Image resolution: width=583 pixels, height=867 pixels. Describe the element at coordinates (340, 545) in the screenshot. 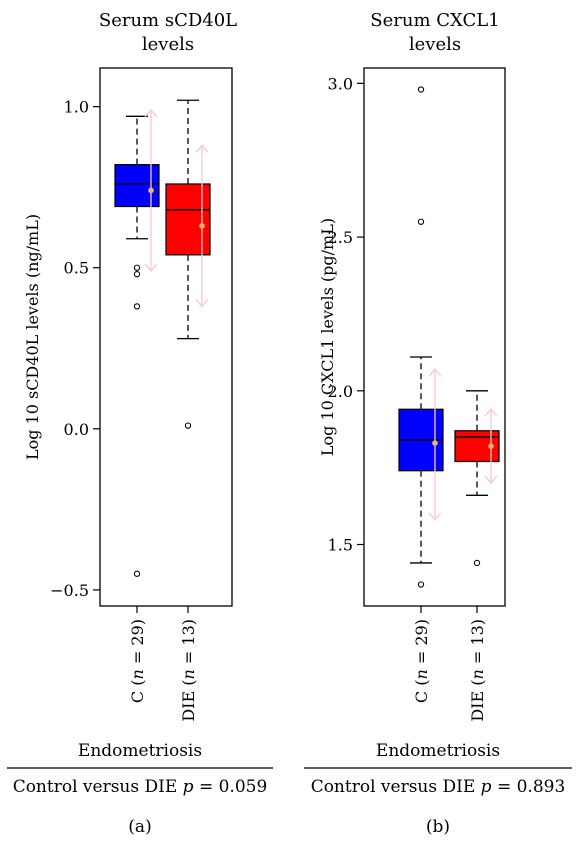

I see `y-tick-label: 1.5` at that location.